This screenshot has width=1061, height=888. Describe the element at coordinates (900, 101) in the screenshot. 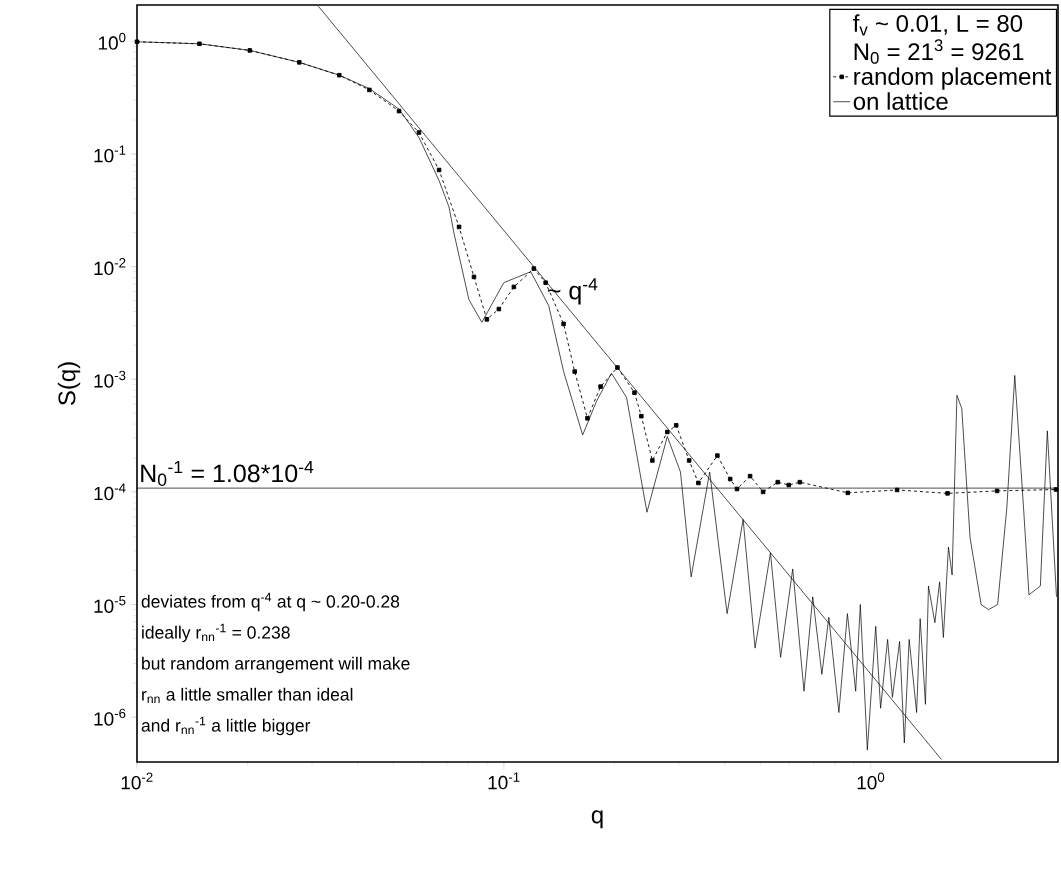

I see `legend-label: on lattice` at that location.